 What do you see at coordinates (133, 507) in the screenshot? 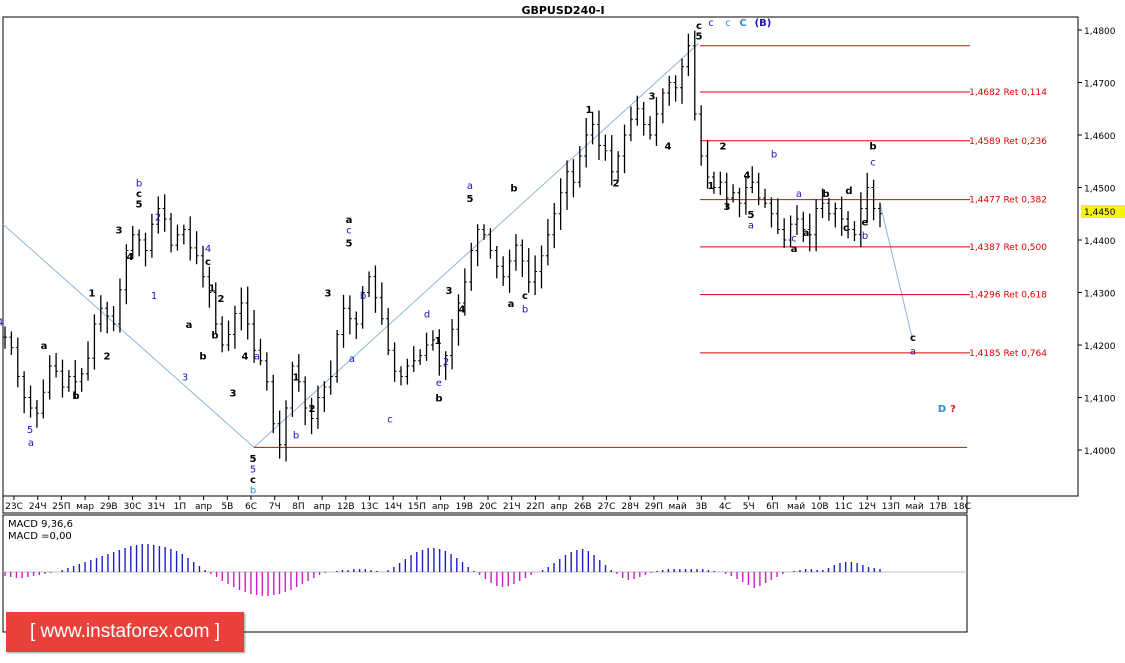
I see `x-tick-label: 30С` at bounding box center [133, 507].